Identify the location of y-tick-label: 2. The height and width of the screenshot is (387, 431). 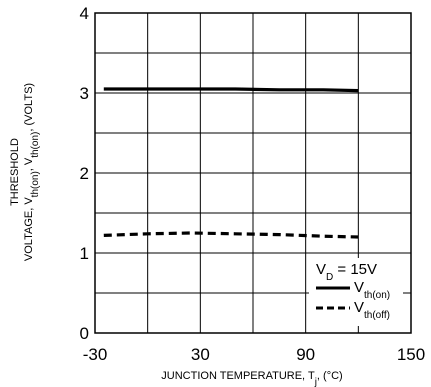
(84, 173).